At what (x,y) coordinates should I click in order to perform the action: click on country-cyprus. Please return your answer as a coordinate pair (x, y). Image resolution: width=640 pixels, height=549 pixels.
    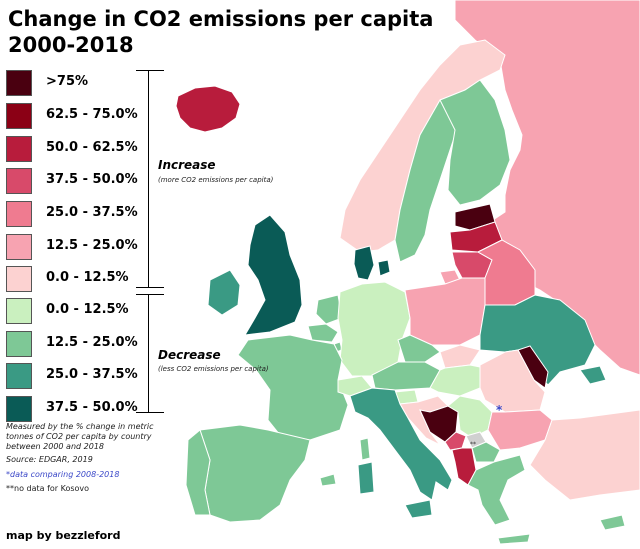
    Looking at the image, I should click on (612, 522).